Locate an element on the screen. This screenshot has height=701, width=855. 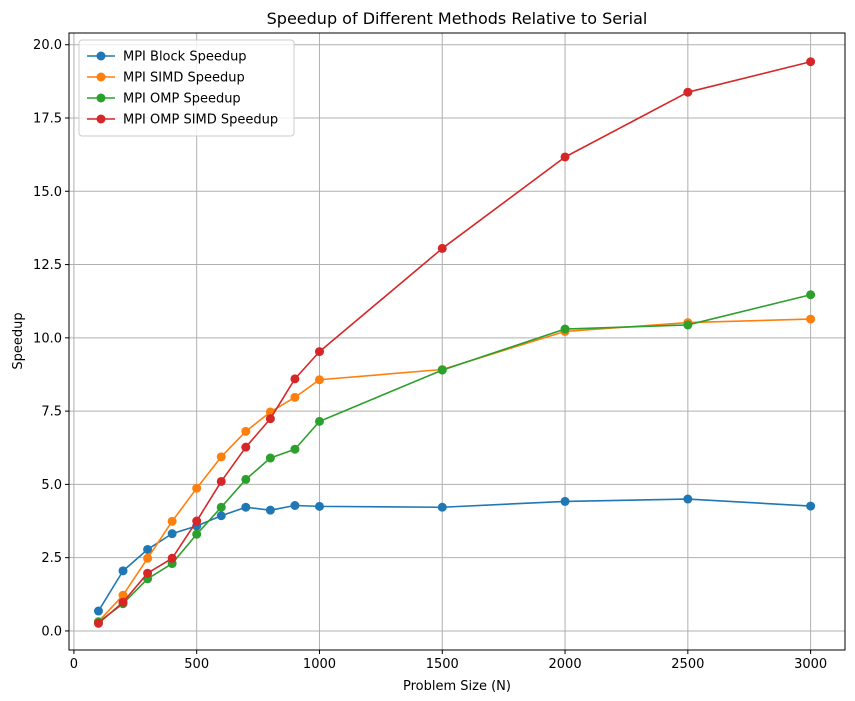
y-tick-label: 12.5 is located at coordinates (47, 265).